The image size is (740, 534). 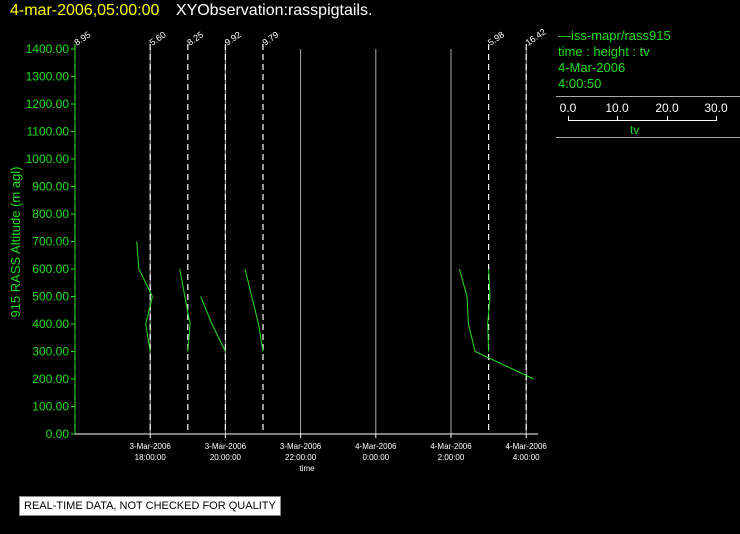 What do you see at coordinates (451, 457) in the screenshot?
I see `x-tick-time-label: 2:00:00` at bounding box center [451, 457].